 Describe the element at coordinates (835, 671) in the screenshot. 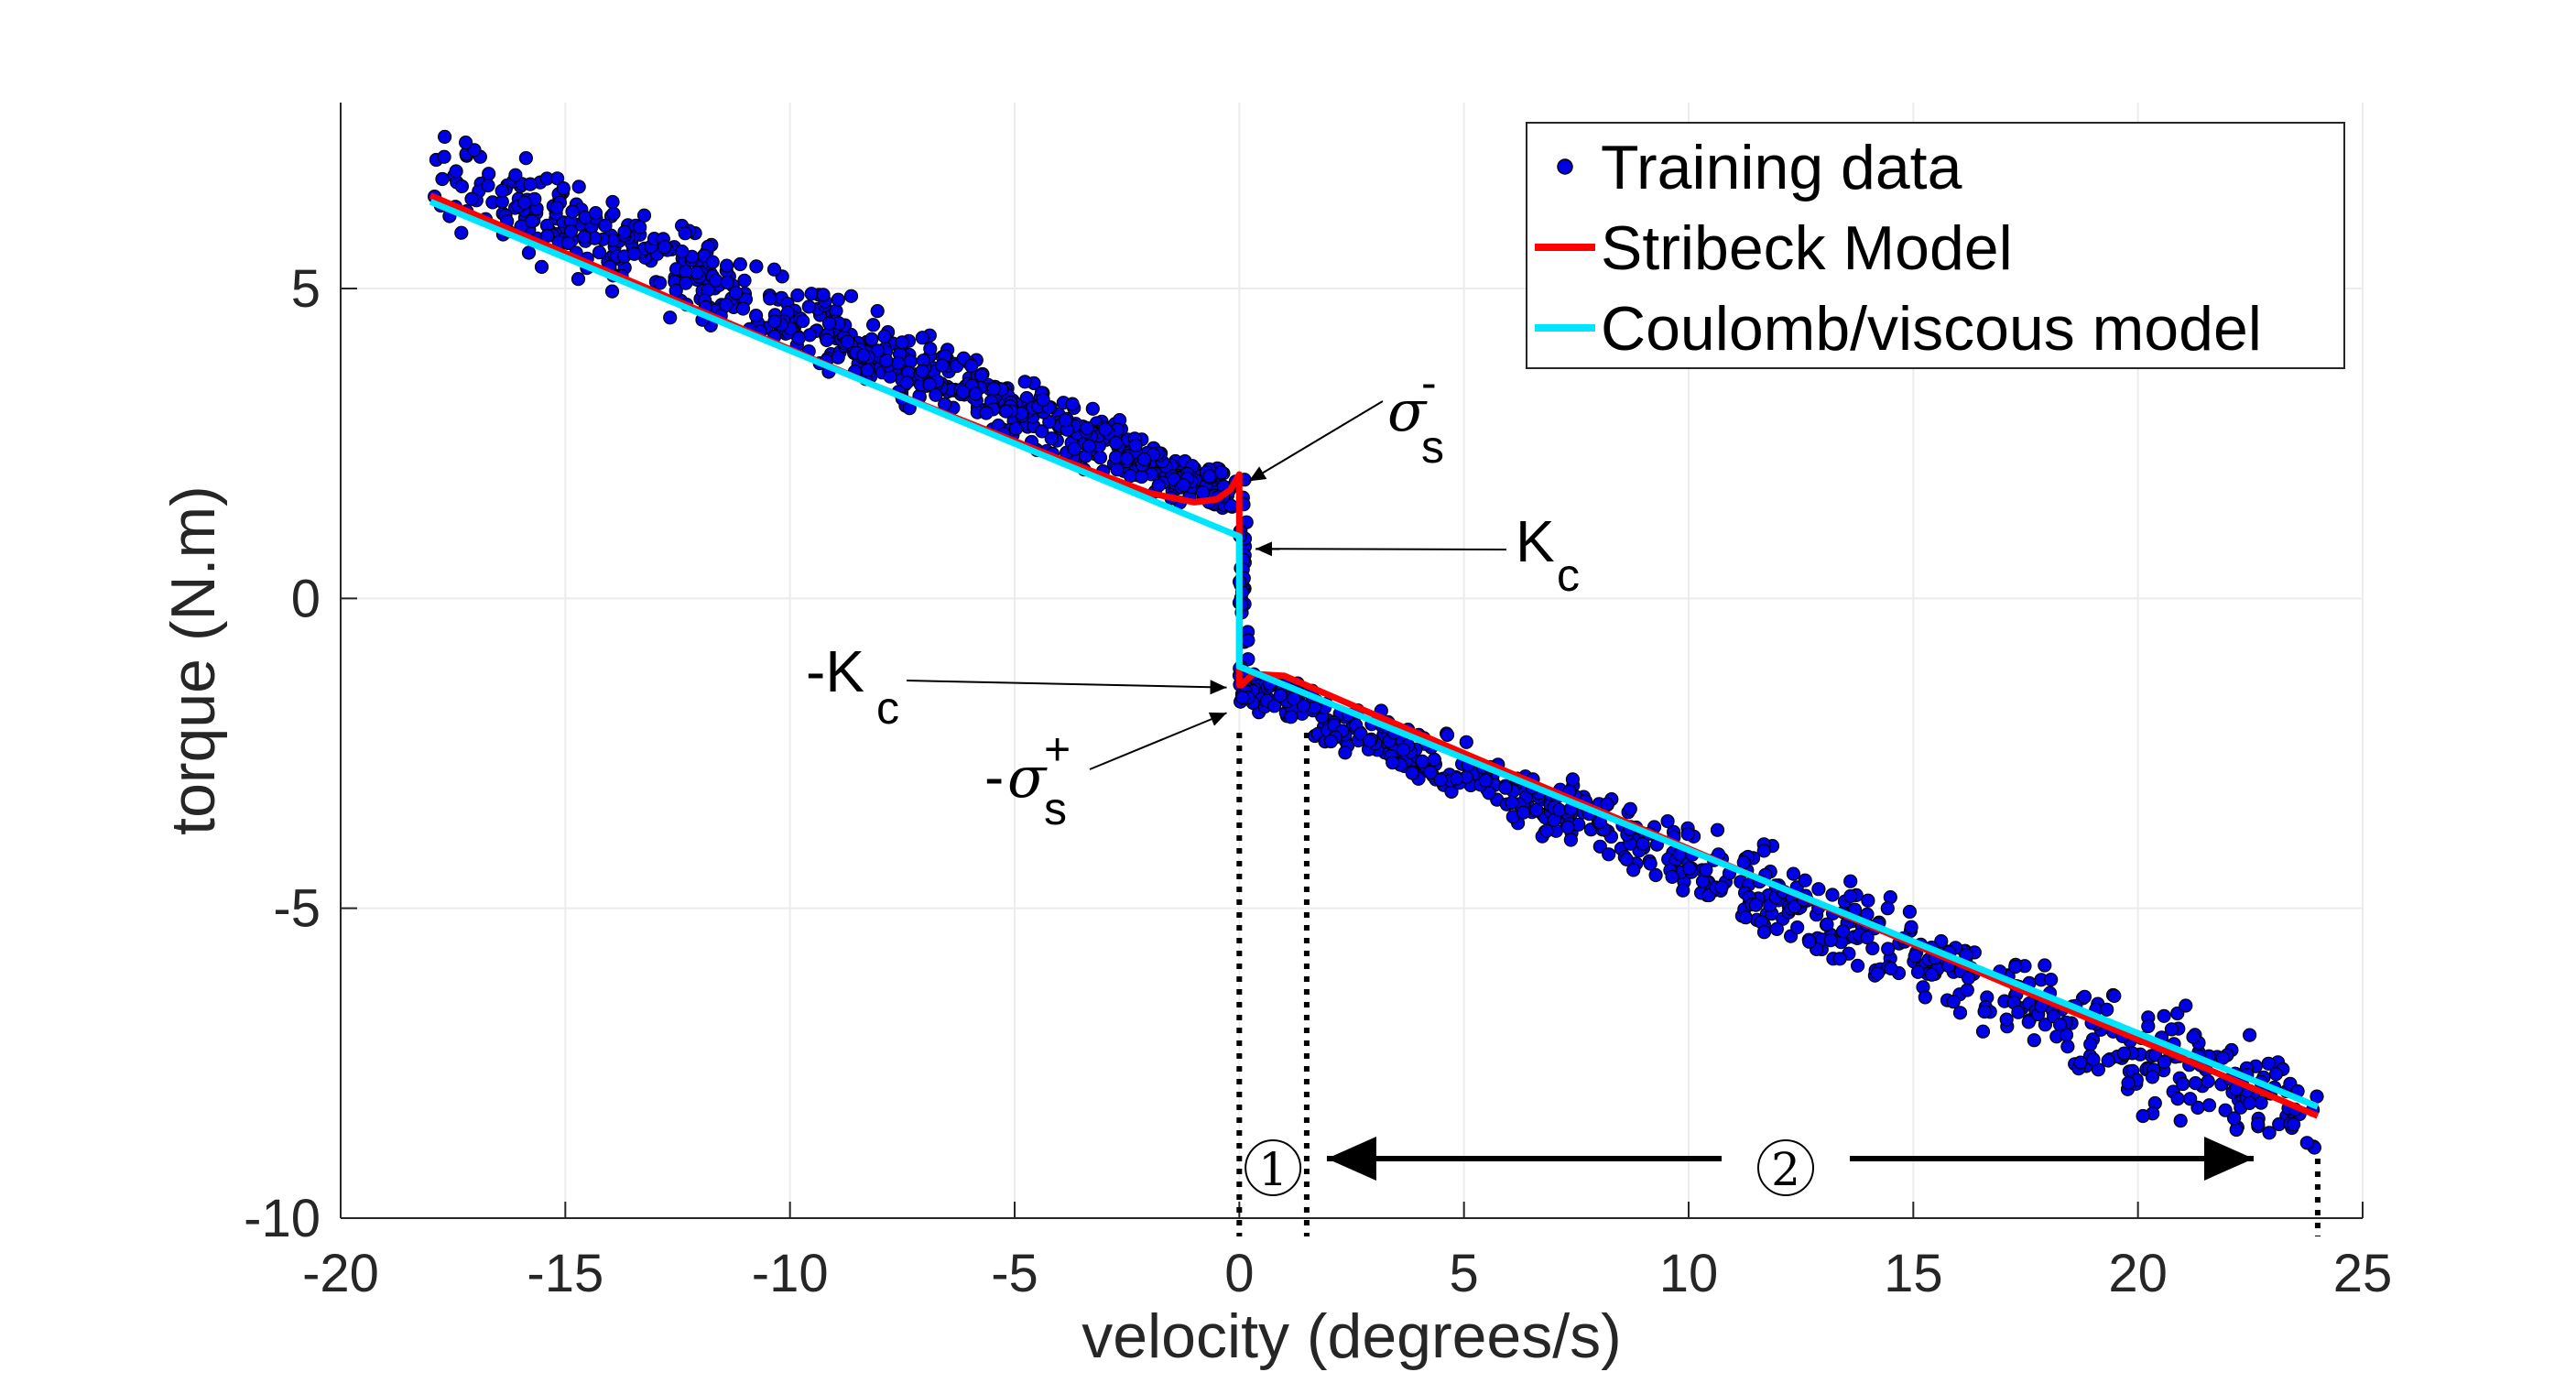

I see `label-neg-kc: -K` at that location.